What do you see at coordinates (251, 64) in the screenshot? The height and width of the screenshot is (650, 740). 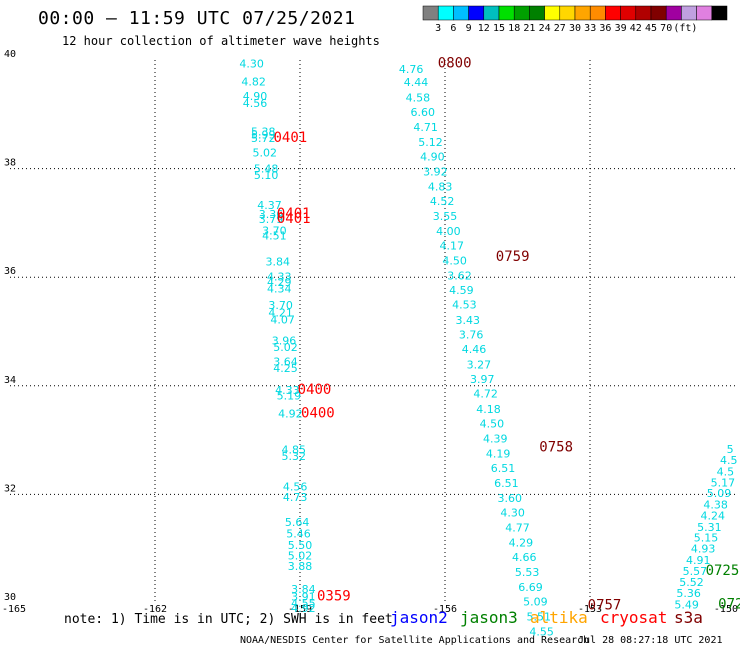 I see `wave-height-label: 4.30` at bounding box center [251, 64].